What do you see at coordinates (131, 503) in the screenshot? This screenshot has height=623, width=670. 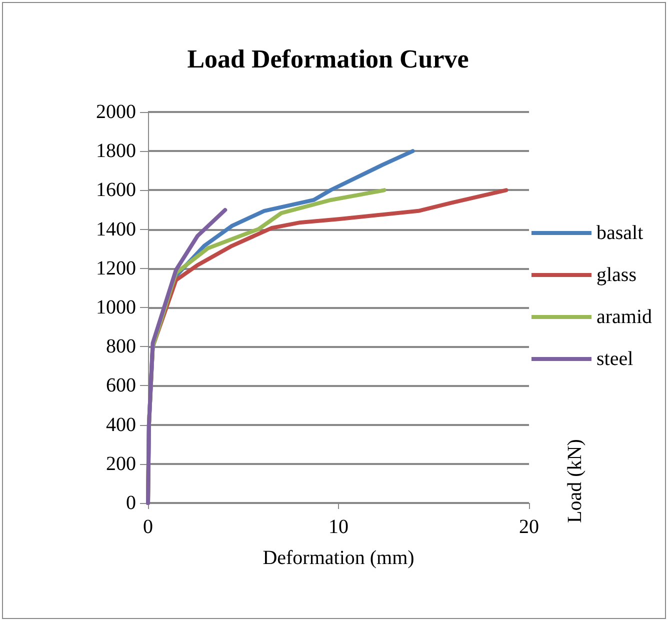 I see `y-tick-label: 0` at bounding box center [131, 503].